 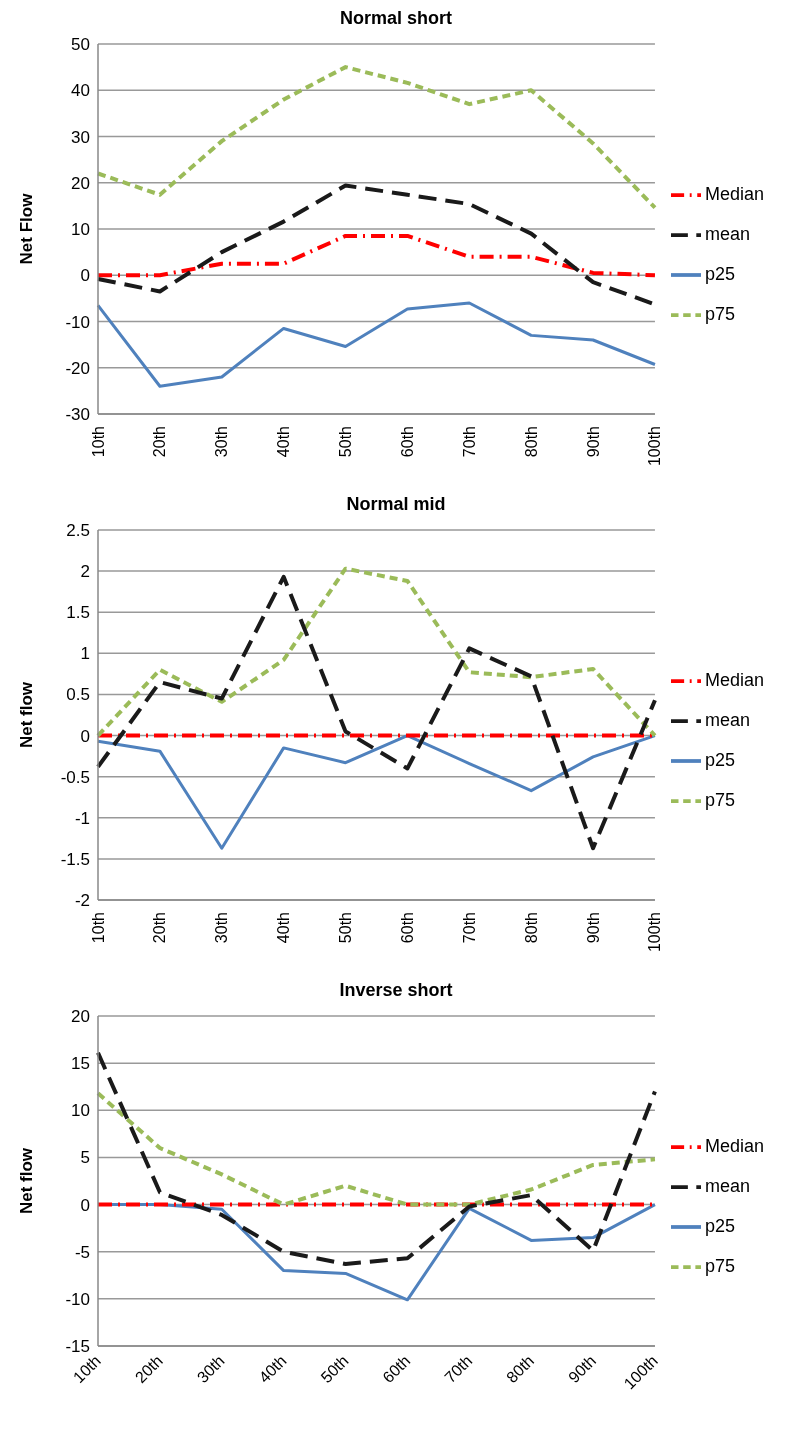 What do you see at coordinates (80, 91) in the screenshot?
I see `y-tick-label: 40` at bounding box center [80, 91].